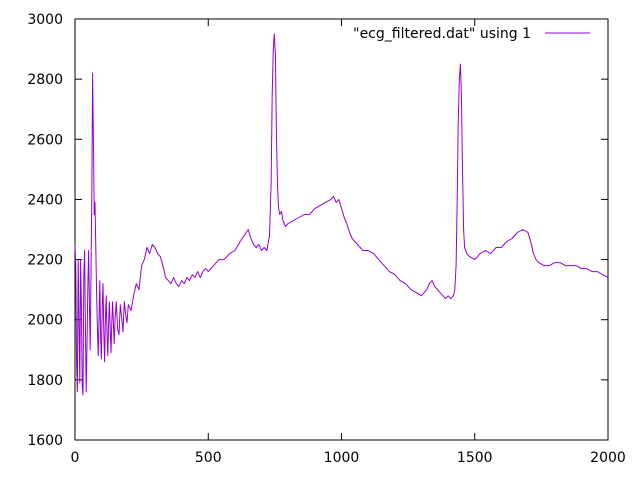 The height and width of the screenshot is (480, 640). I want to click on x-tick-label: 0, so click(75, 458).